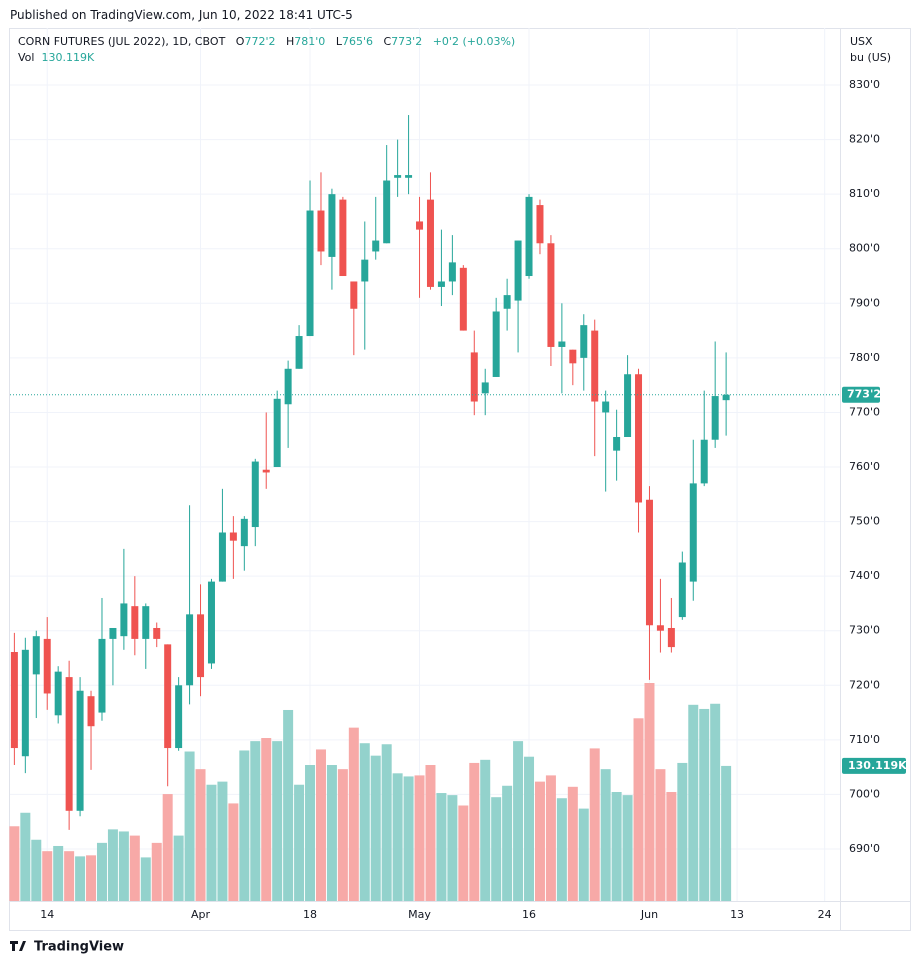  I want to click on last-price-label: 773'2, so click(864, 394).